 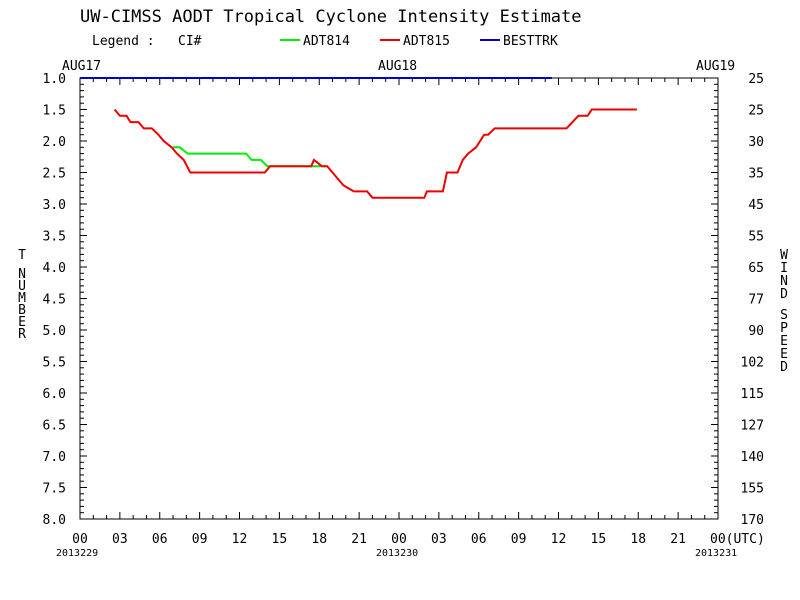 What do you see at coordinates (418, 539) in the screenshot?
I see `x-axis-labels: 00 03 06 09 12 15 18 21 00 03 06 09 12 15 18 21 00(UTC)` at bounding box center [418, 539].